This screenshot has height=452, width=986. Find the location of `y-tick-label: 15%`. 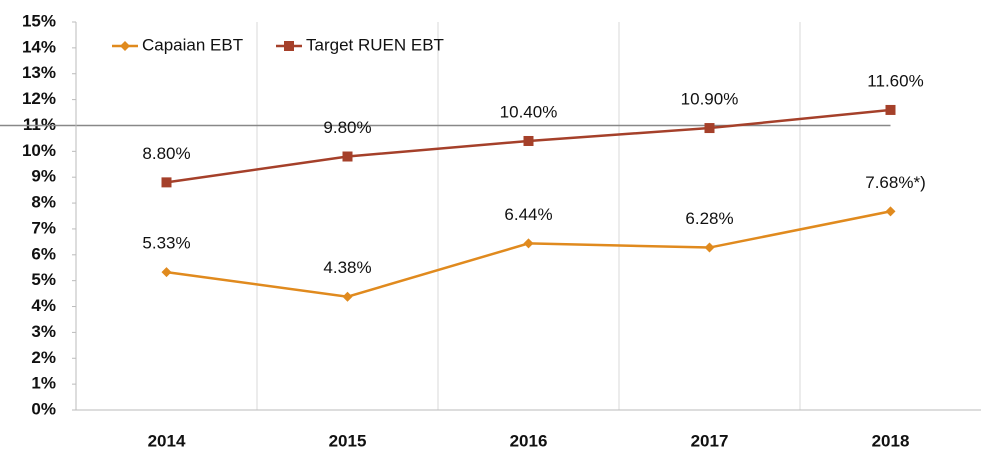

y-tick-label: 15% is located at coordinates (39, 20).